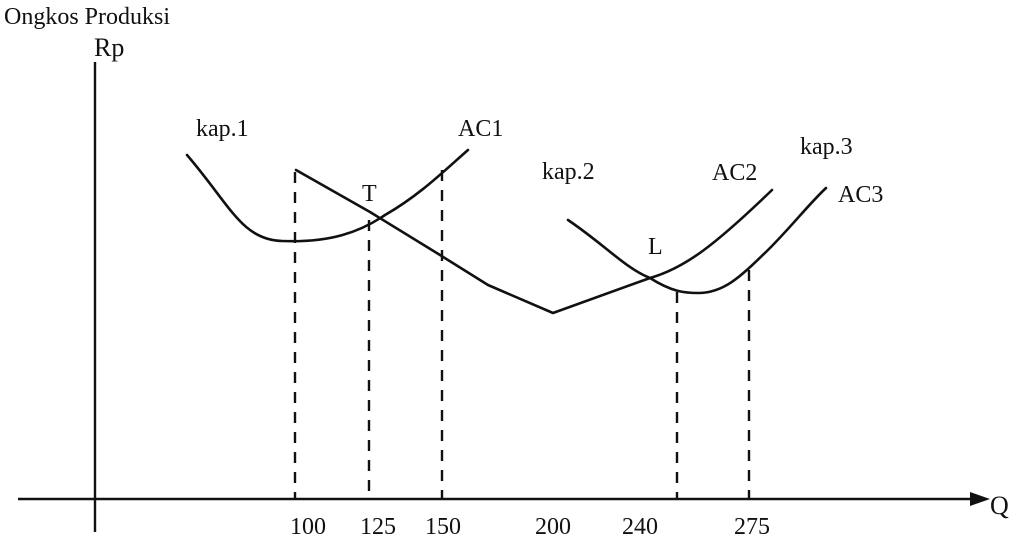 This screenshot has width=1015, height=542. I want to click on ac2-curve, so click(670, 234).